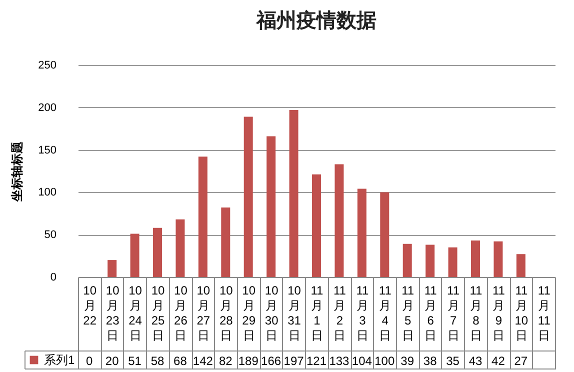 The height and width of the screenshot is (372, 574). I want to click on data-label: 20, so click(112, 361).